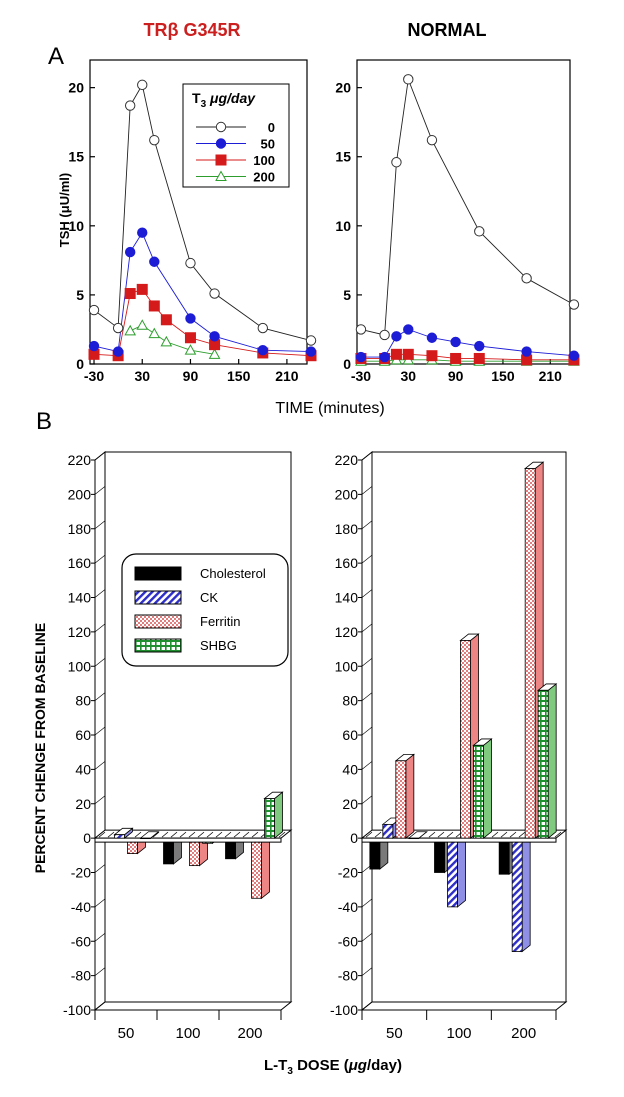  Describe the element at coordinates (205, 610) in the screenshot. I see `percent-change-legend: Cholesterol CK Ferritin SHBG` at that location.